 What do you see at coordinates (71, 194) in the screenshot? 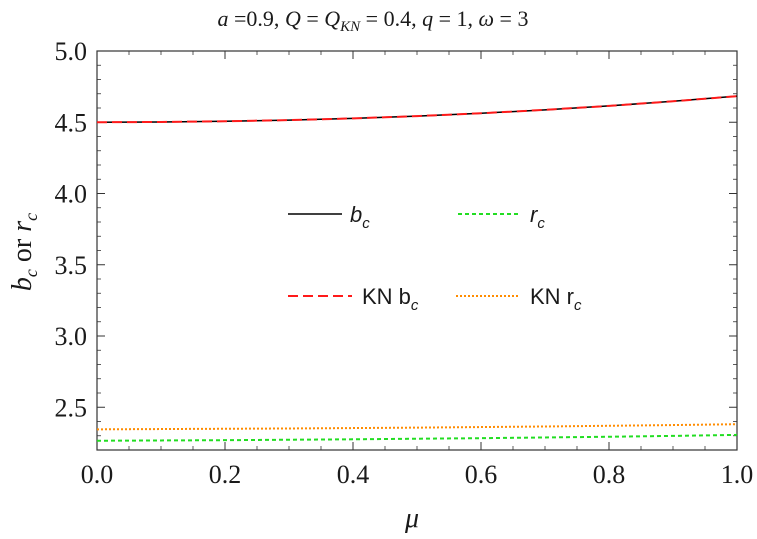
I see `y-tick-label: 4.0` at bounding box center [71, 194].